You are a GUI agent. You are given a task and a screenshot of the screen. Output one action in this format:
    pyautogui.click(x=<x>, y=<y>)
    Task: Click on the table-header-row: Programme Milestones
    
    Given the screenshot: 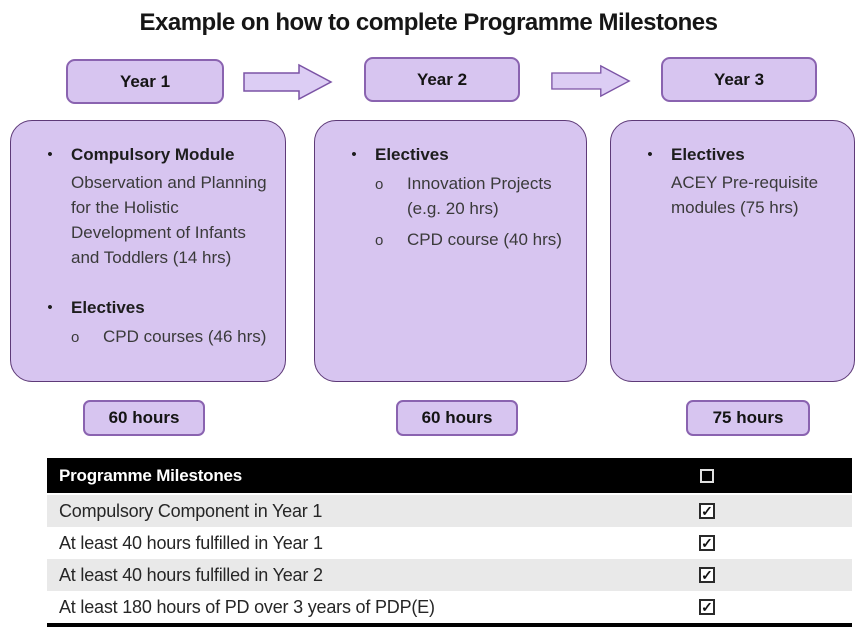 What is the action you would take?
    pyautogui.click(x=449, y=475)
    